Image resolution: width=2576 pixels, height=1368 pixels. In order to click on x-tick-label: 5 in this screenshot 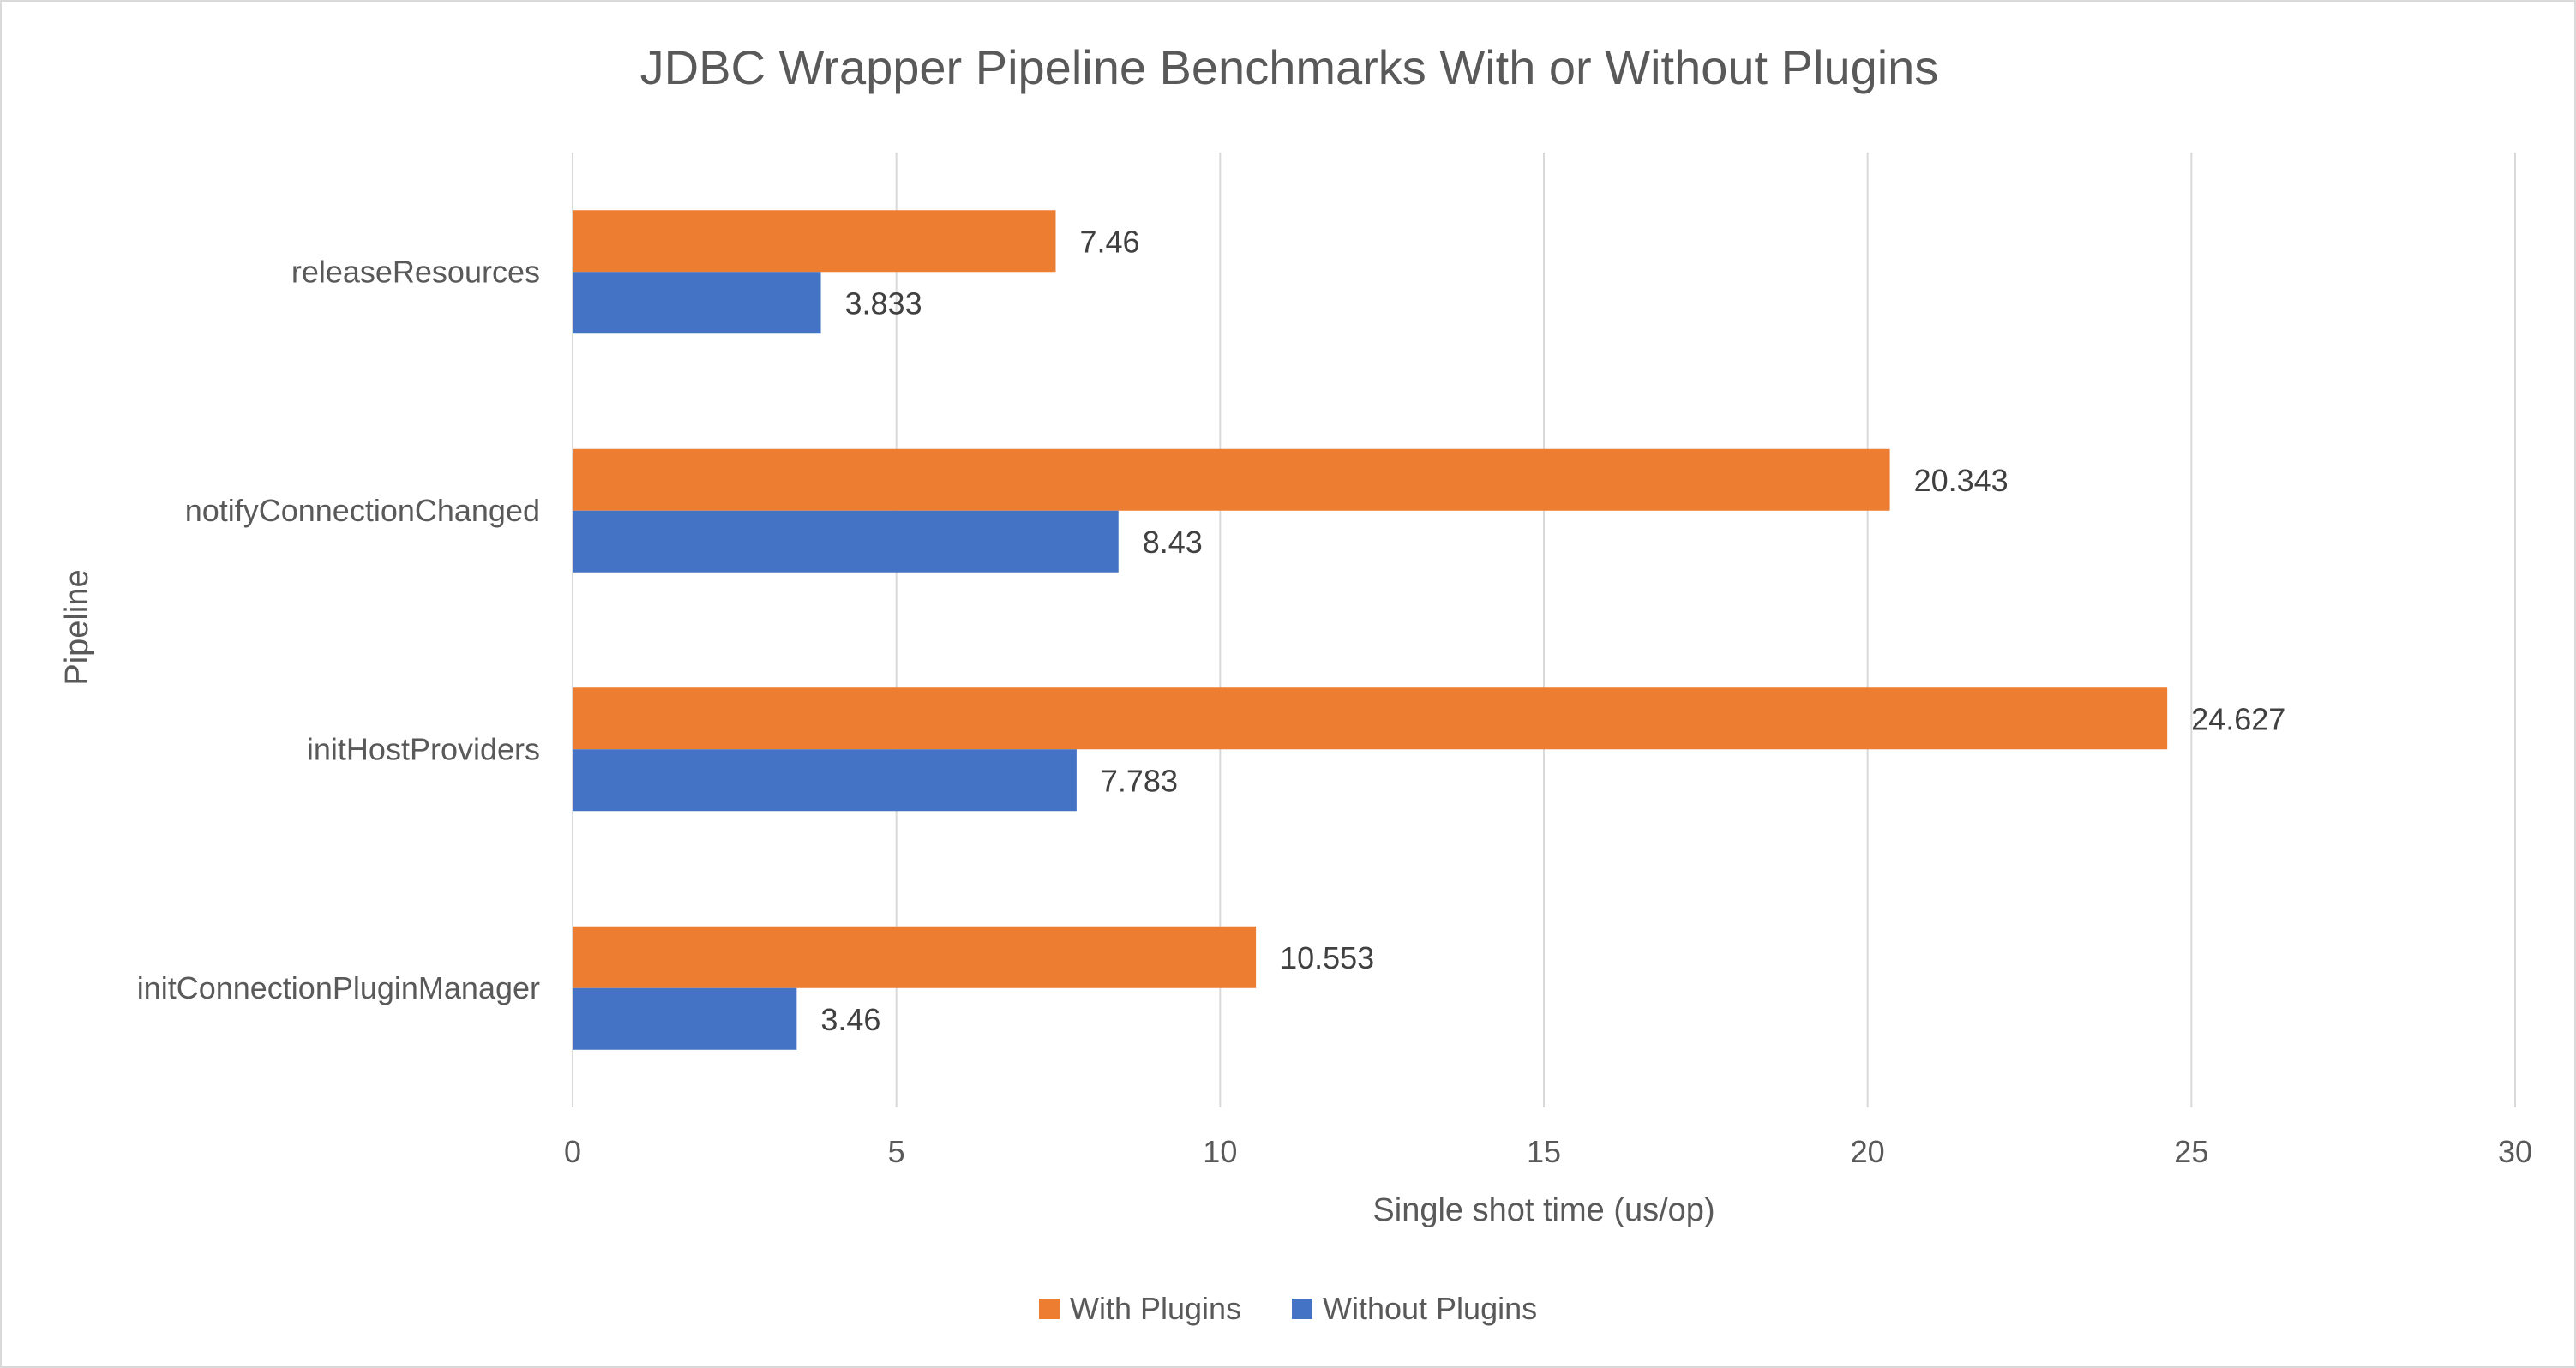, I will do `click(896, 1151)`.